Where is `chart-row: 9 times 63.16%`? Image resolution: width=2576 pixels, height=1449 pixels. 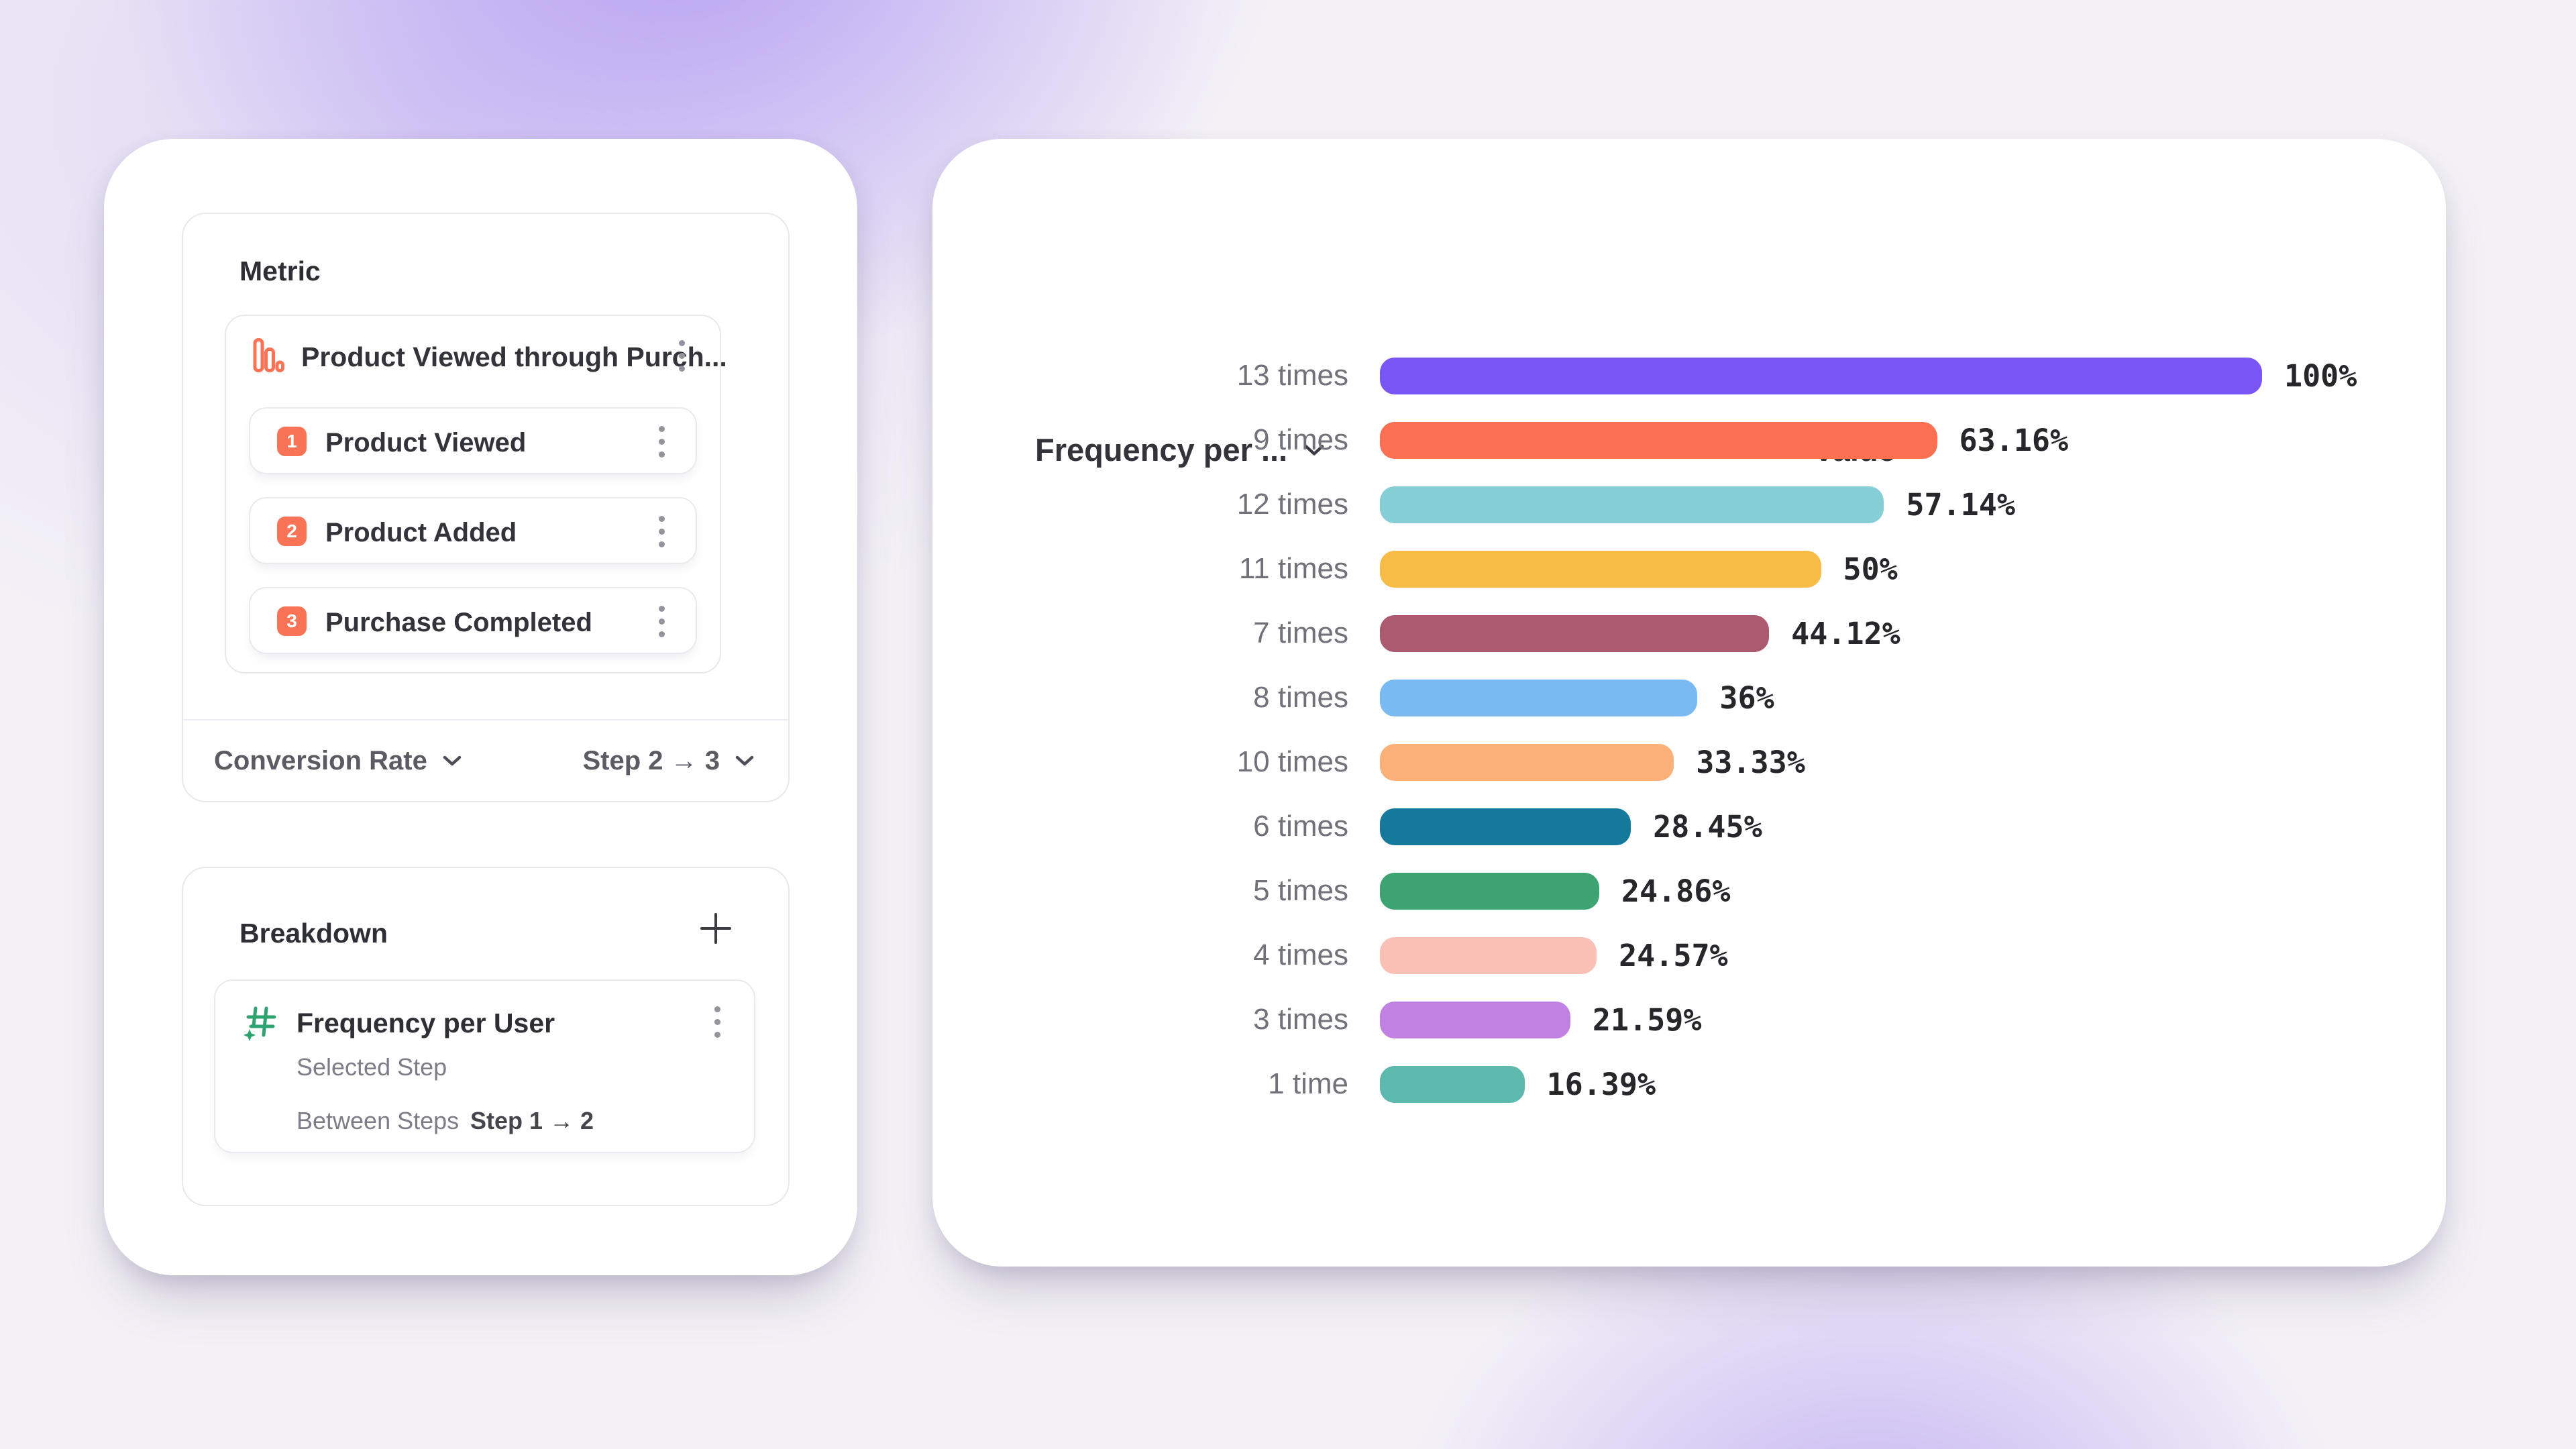
chart-row: 9 times 63.16% is located at coordinates (1500, 440).